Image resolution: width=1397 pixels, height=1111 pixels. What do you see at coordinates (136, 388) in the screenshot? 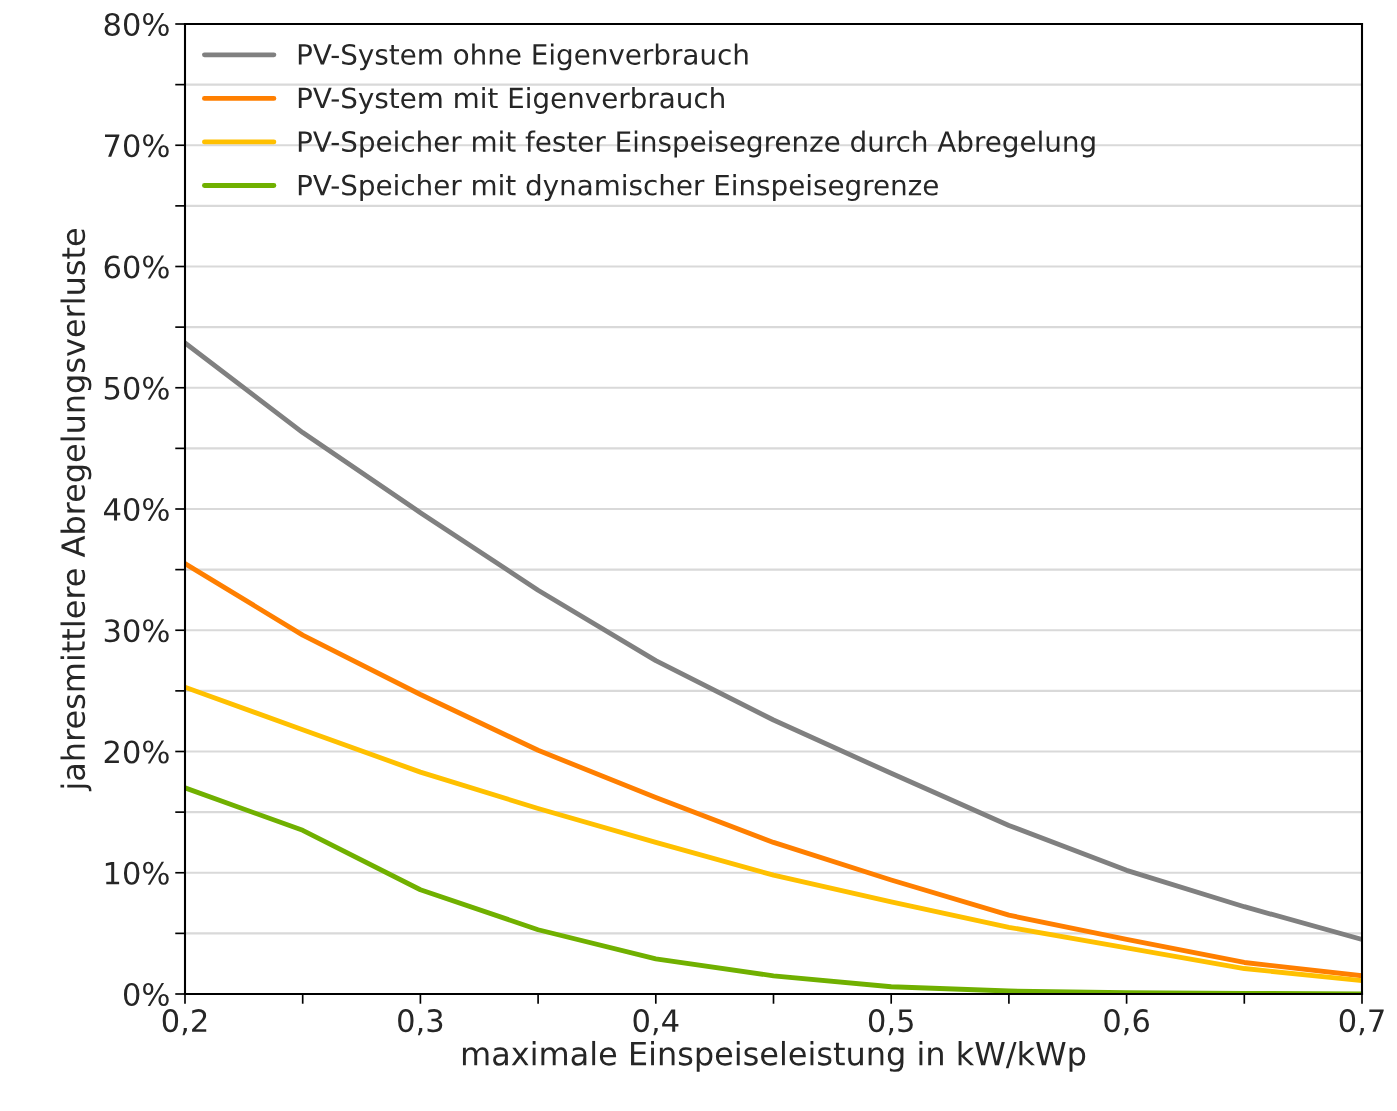
I see `y-tick-label: 50%` at bounding box center [136, 388].